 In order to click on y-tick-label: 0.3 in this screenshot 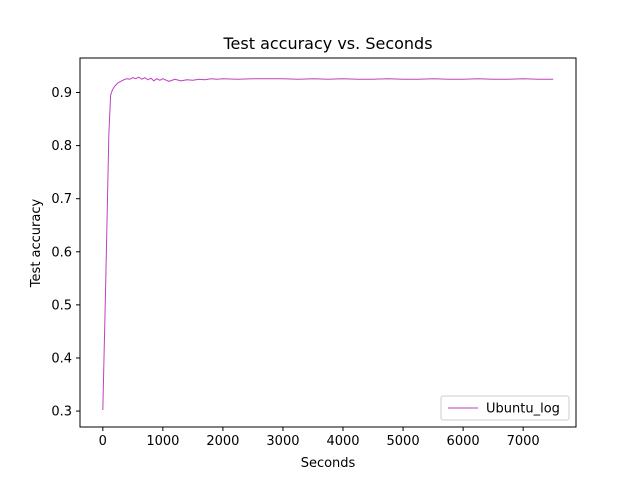, I will do `click(61, 412)`.